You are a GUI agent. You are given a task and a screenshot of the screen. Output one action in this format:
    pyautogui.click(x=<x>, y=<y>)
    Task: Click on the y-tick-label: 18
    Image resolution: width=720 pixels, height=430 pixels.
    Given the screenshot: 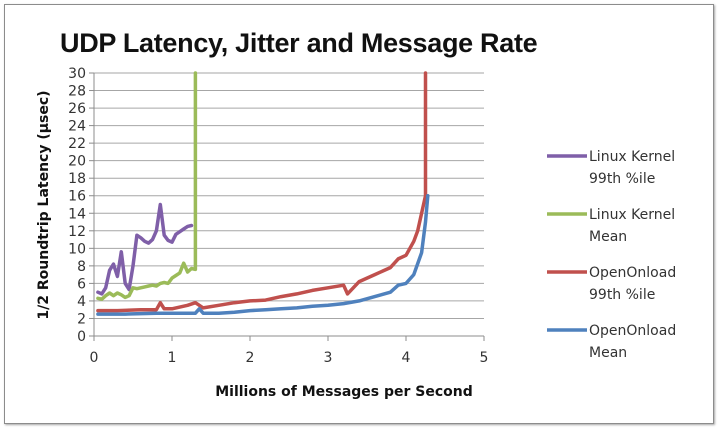 What is the action you would take?
    pyautogui.click(x=77, y=179)
    